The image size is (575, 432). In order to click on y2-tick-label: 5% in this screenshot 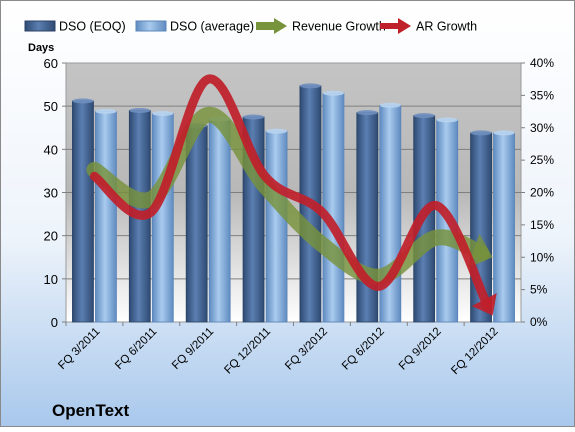, I will do `click(539, 290)`.